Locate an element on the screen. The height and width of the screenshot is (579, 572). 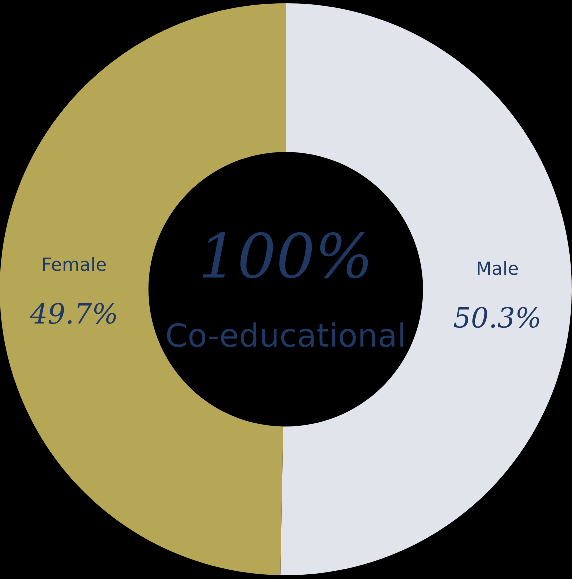
text: Co-educational is located at coordinates (285, 335).